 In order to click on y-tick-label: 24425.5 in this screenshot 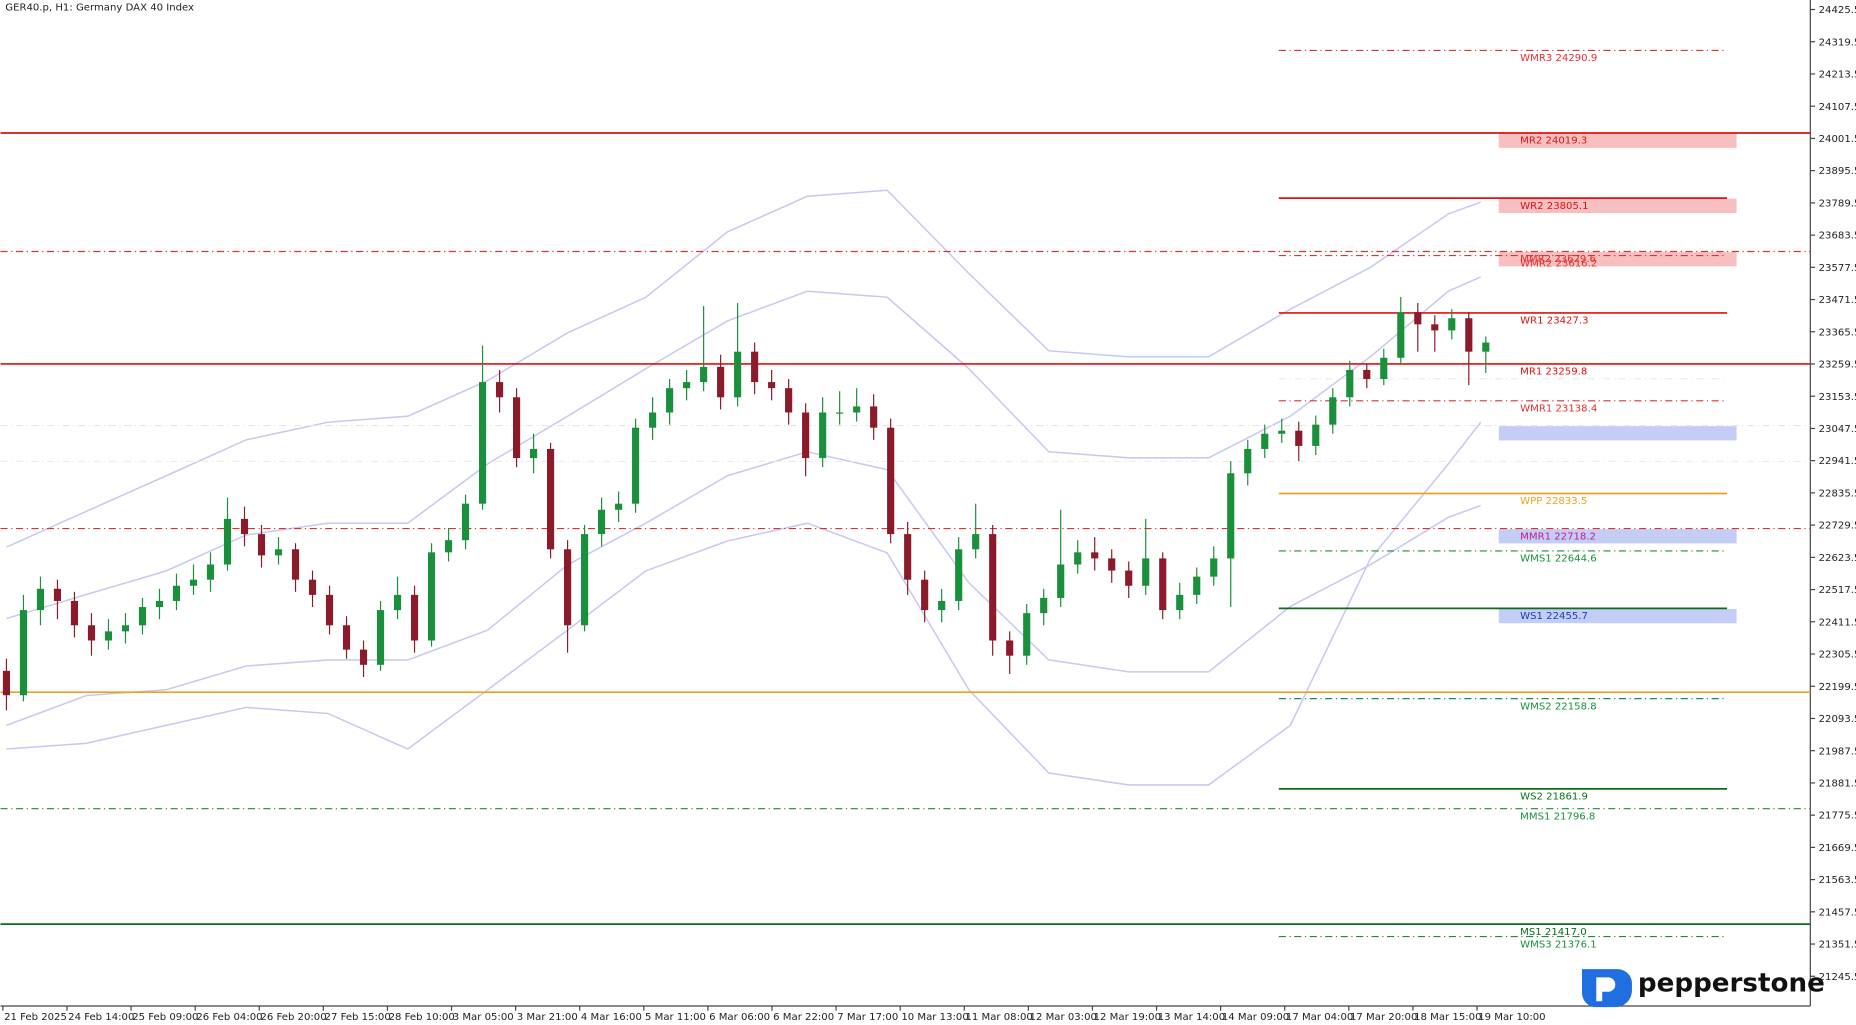, I will do `click(1837, 10)`.